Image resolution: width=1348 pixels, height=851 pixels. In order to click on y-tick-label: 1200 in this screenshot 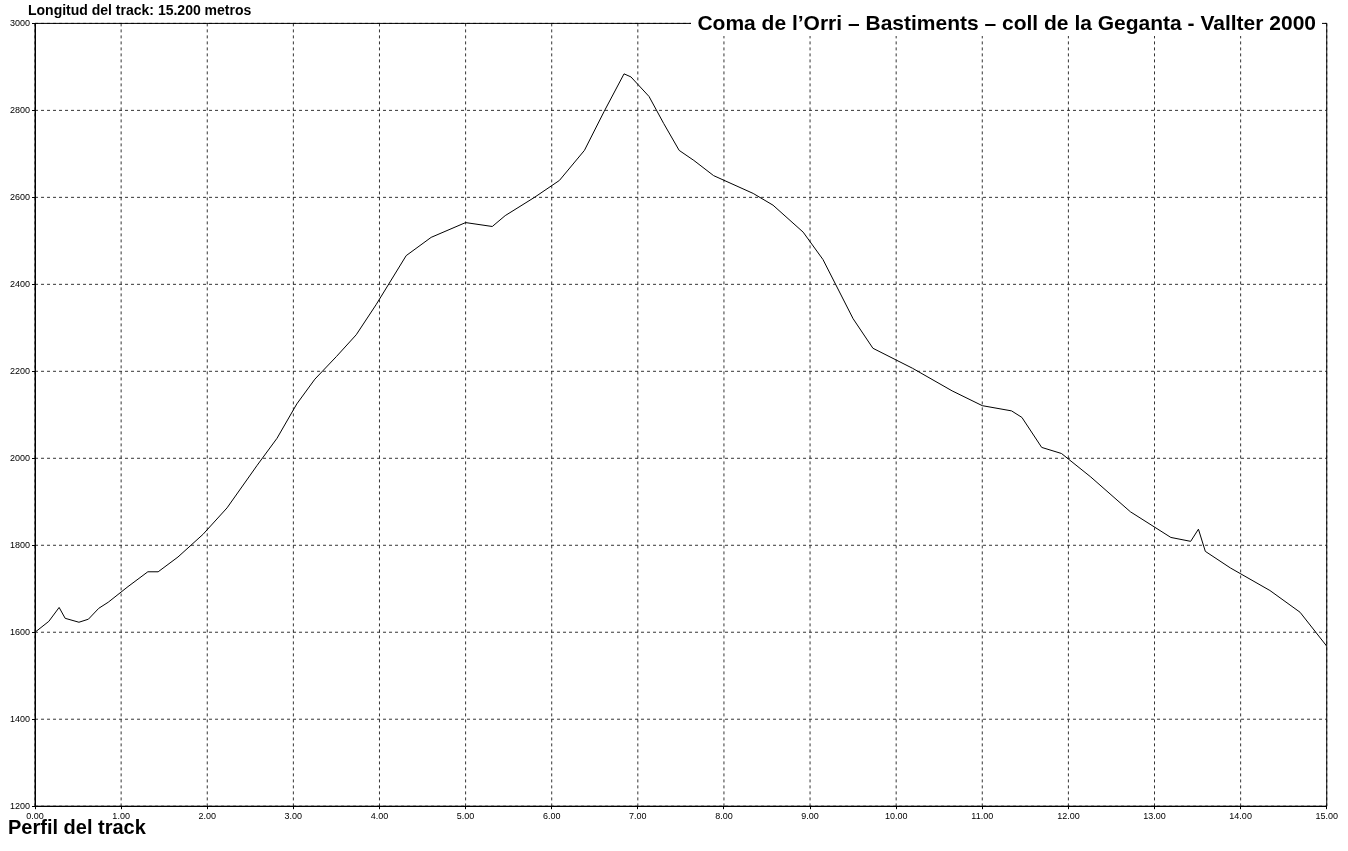, I will do `click(20, 805)`.